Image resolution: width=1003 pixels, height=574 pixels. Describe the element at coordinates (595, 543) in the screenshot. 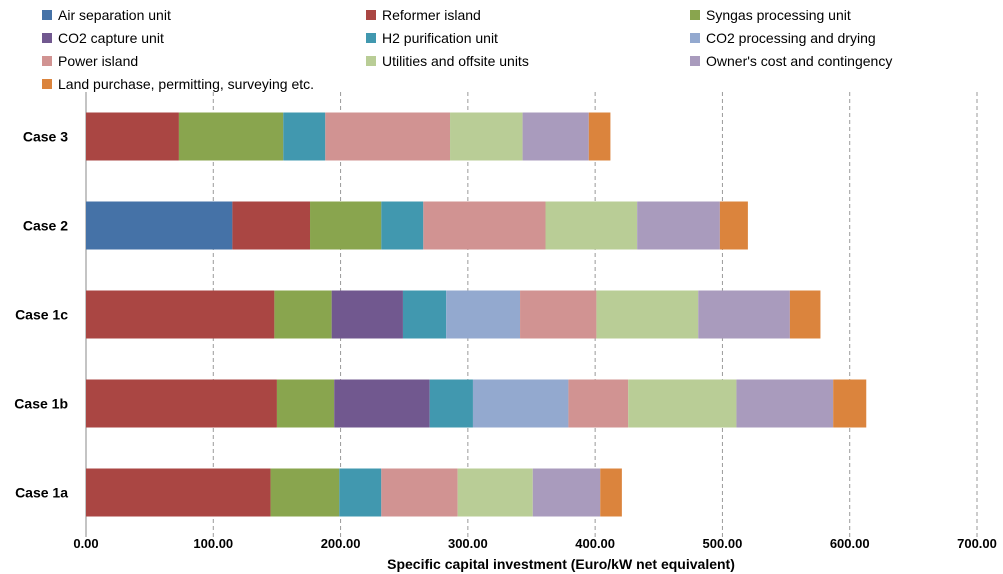

I see `x-tick-label-400: 400.00` at that location.